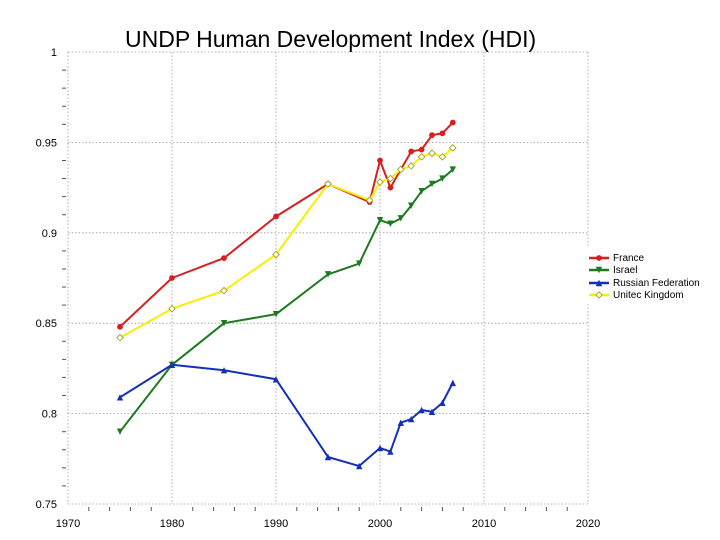 The image size is (720, 540). I want to click on series-line-russian-federation, so click(286, 415).